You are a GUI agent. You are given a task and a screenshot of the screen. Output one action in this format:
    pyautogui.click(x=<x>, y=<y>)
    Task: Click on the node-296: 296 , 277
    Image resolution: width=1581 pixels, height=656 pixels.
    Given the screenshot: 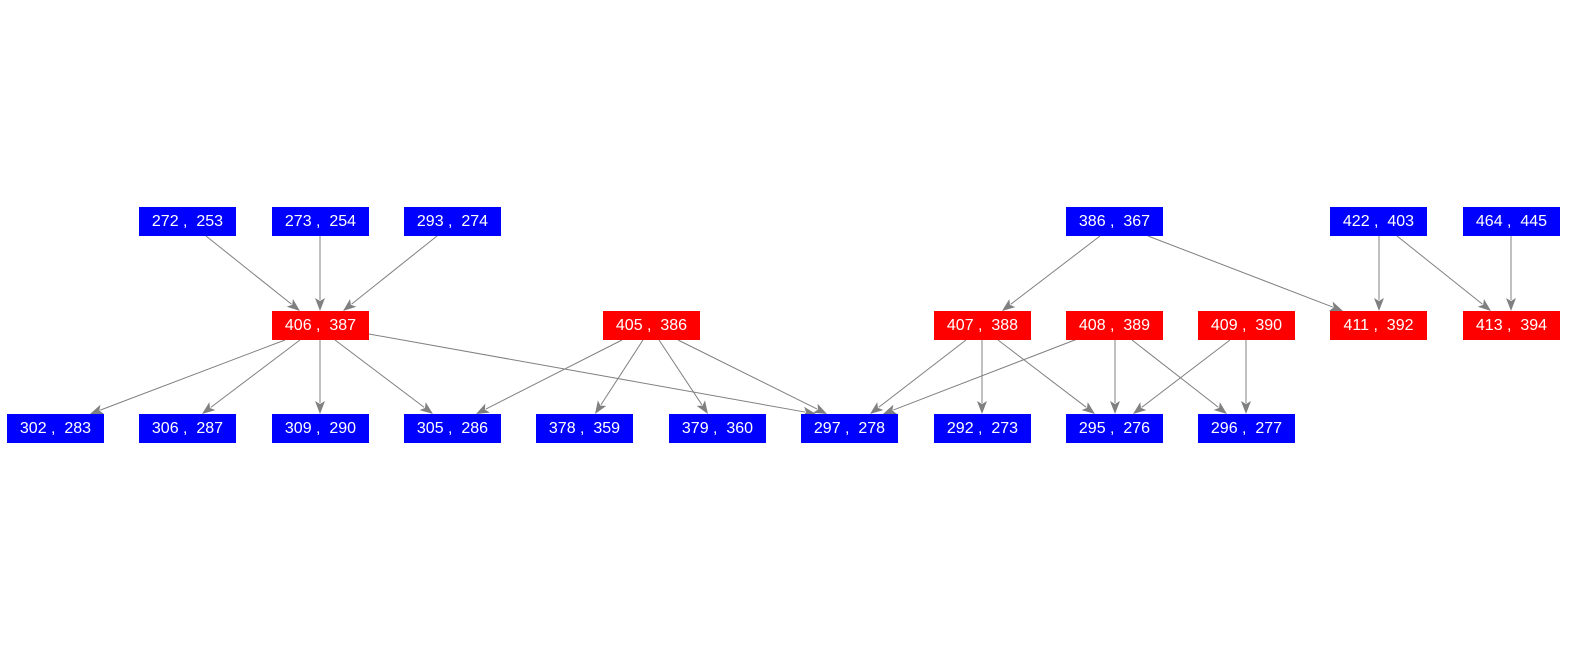 What is the action you would take?
    pyautogui.click(x=1246, y=428)
    